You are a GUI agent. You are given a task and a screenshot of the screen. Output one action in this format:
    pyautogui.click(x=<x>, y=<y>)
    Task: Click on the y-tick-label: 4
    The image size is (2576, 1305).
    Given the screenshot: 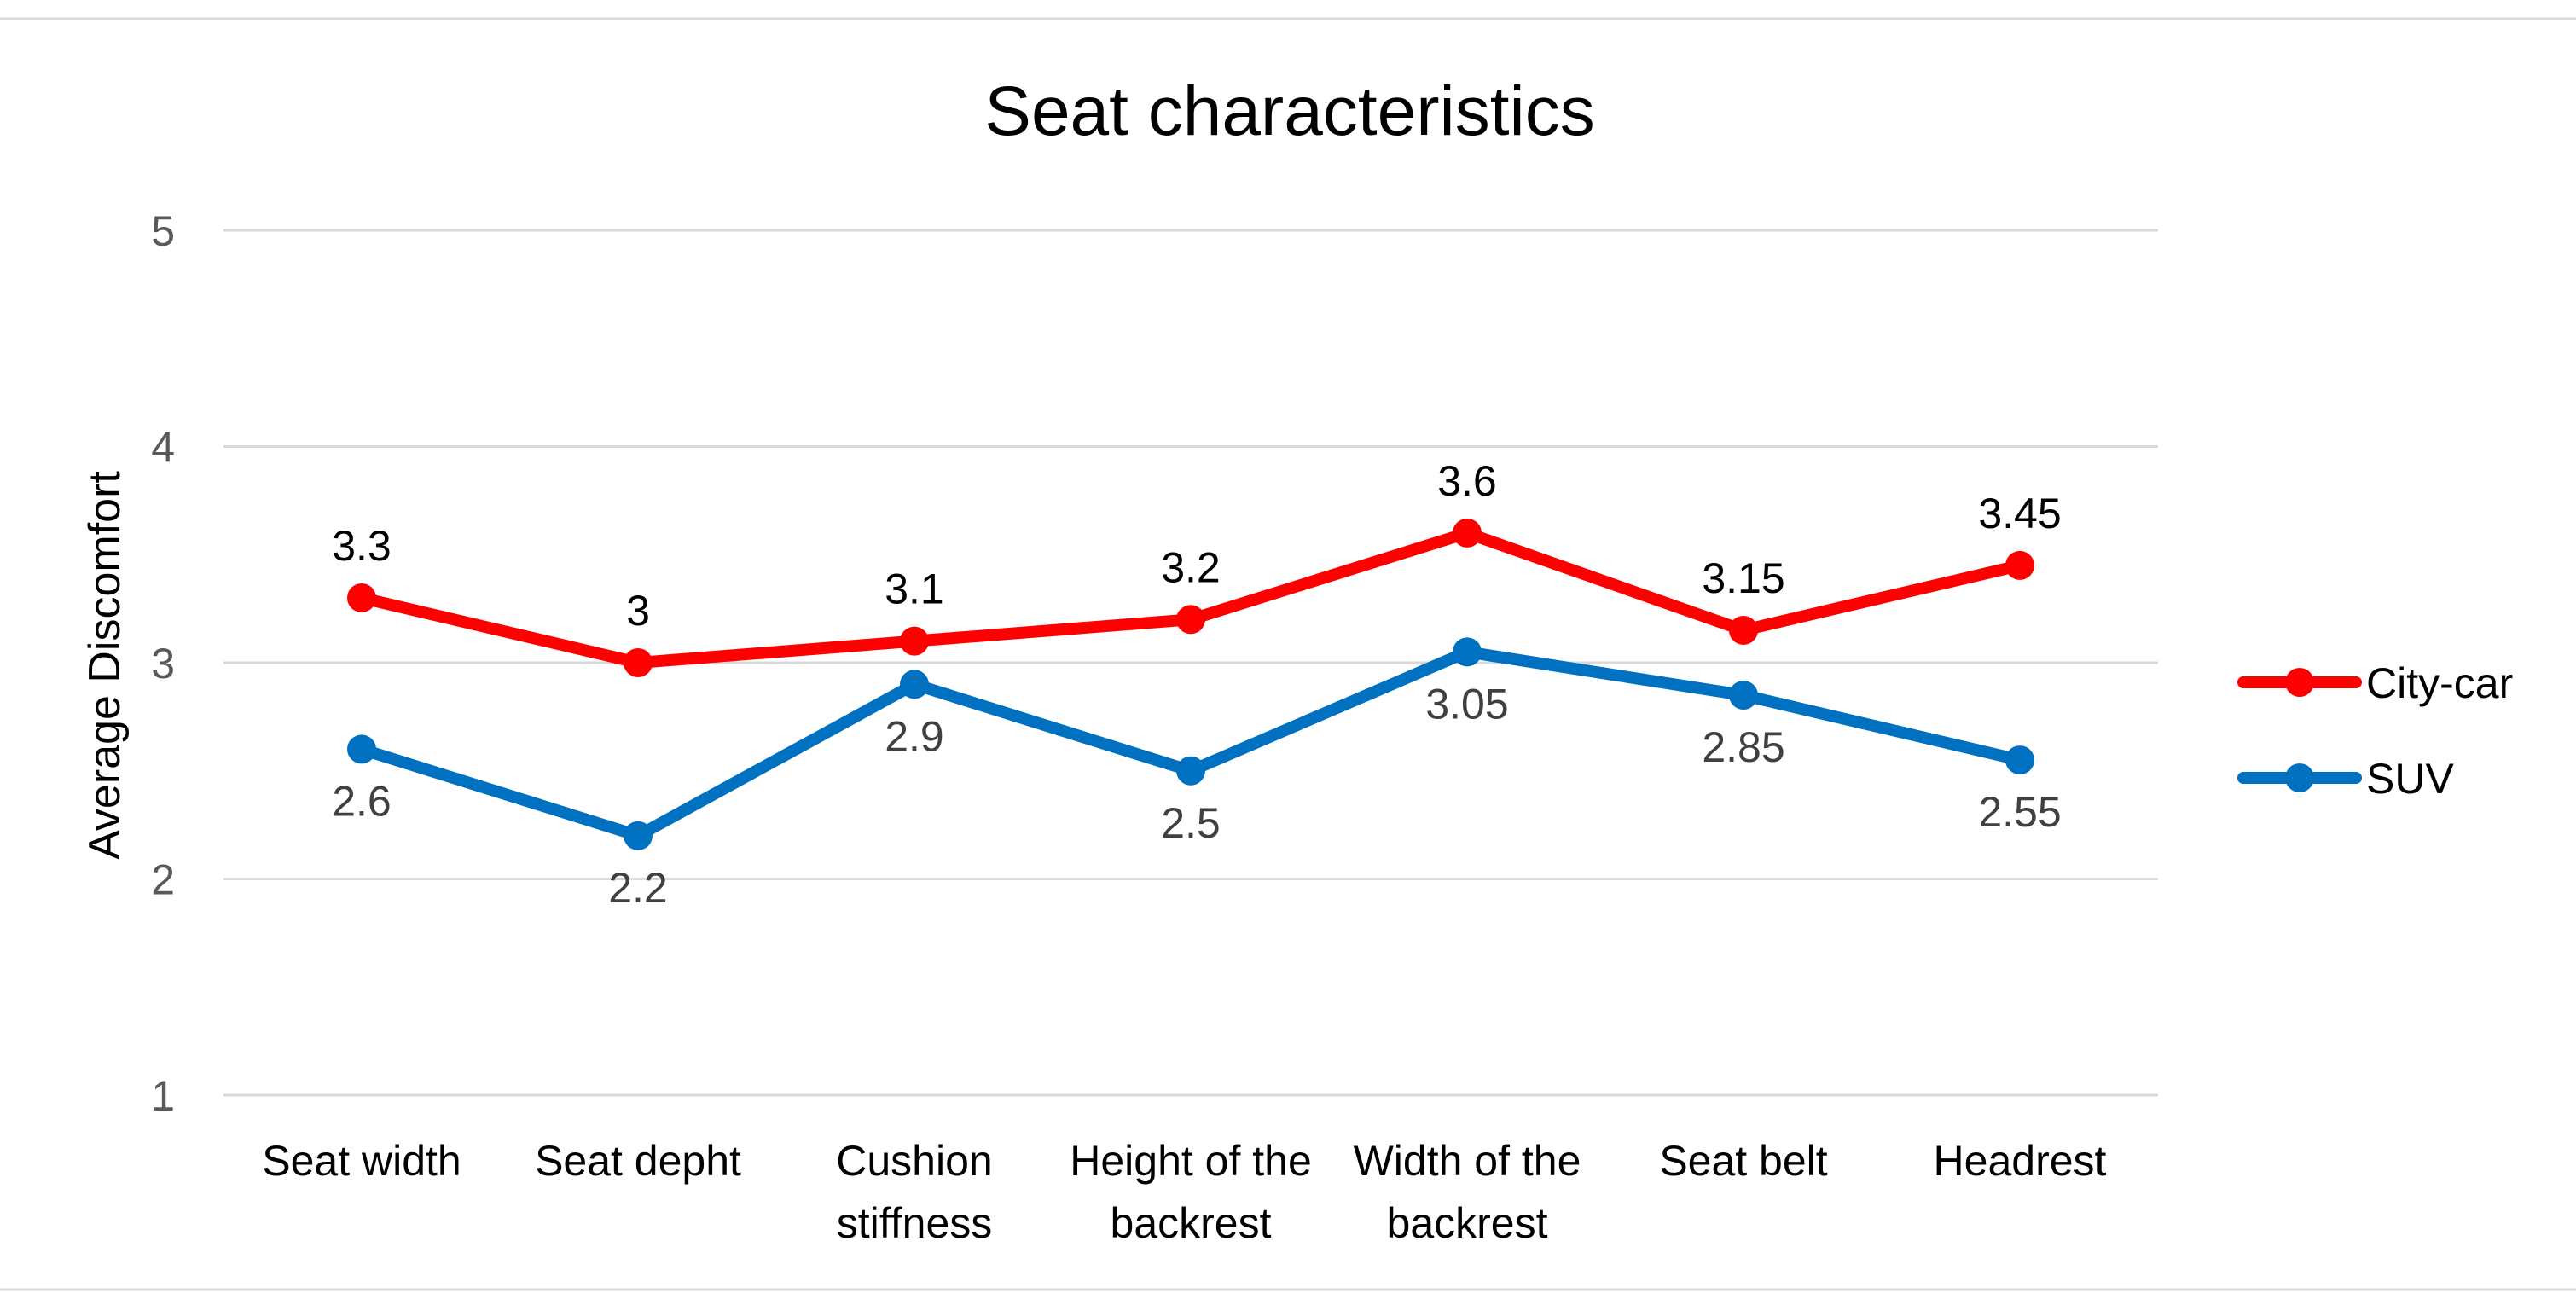 What is the action you would take?
    pyautogui.click(x=163, y=448)
    